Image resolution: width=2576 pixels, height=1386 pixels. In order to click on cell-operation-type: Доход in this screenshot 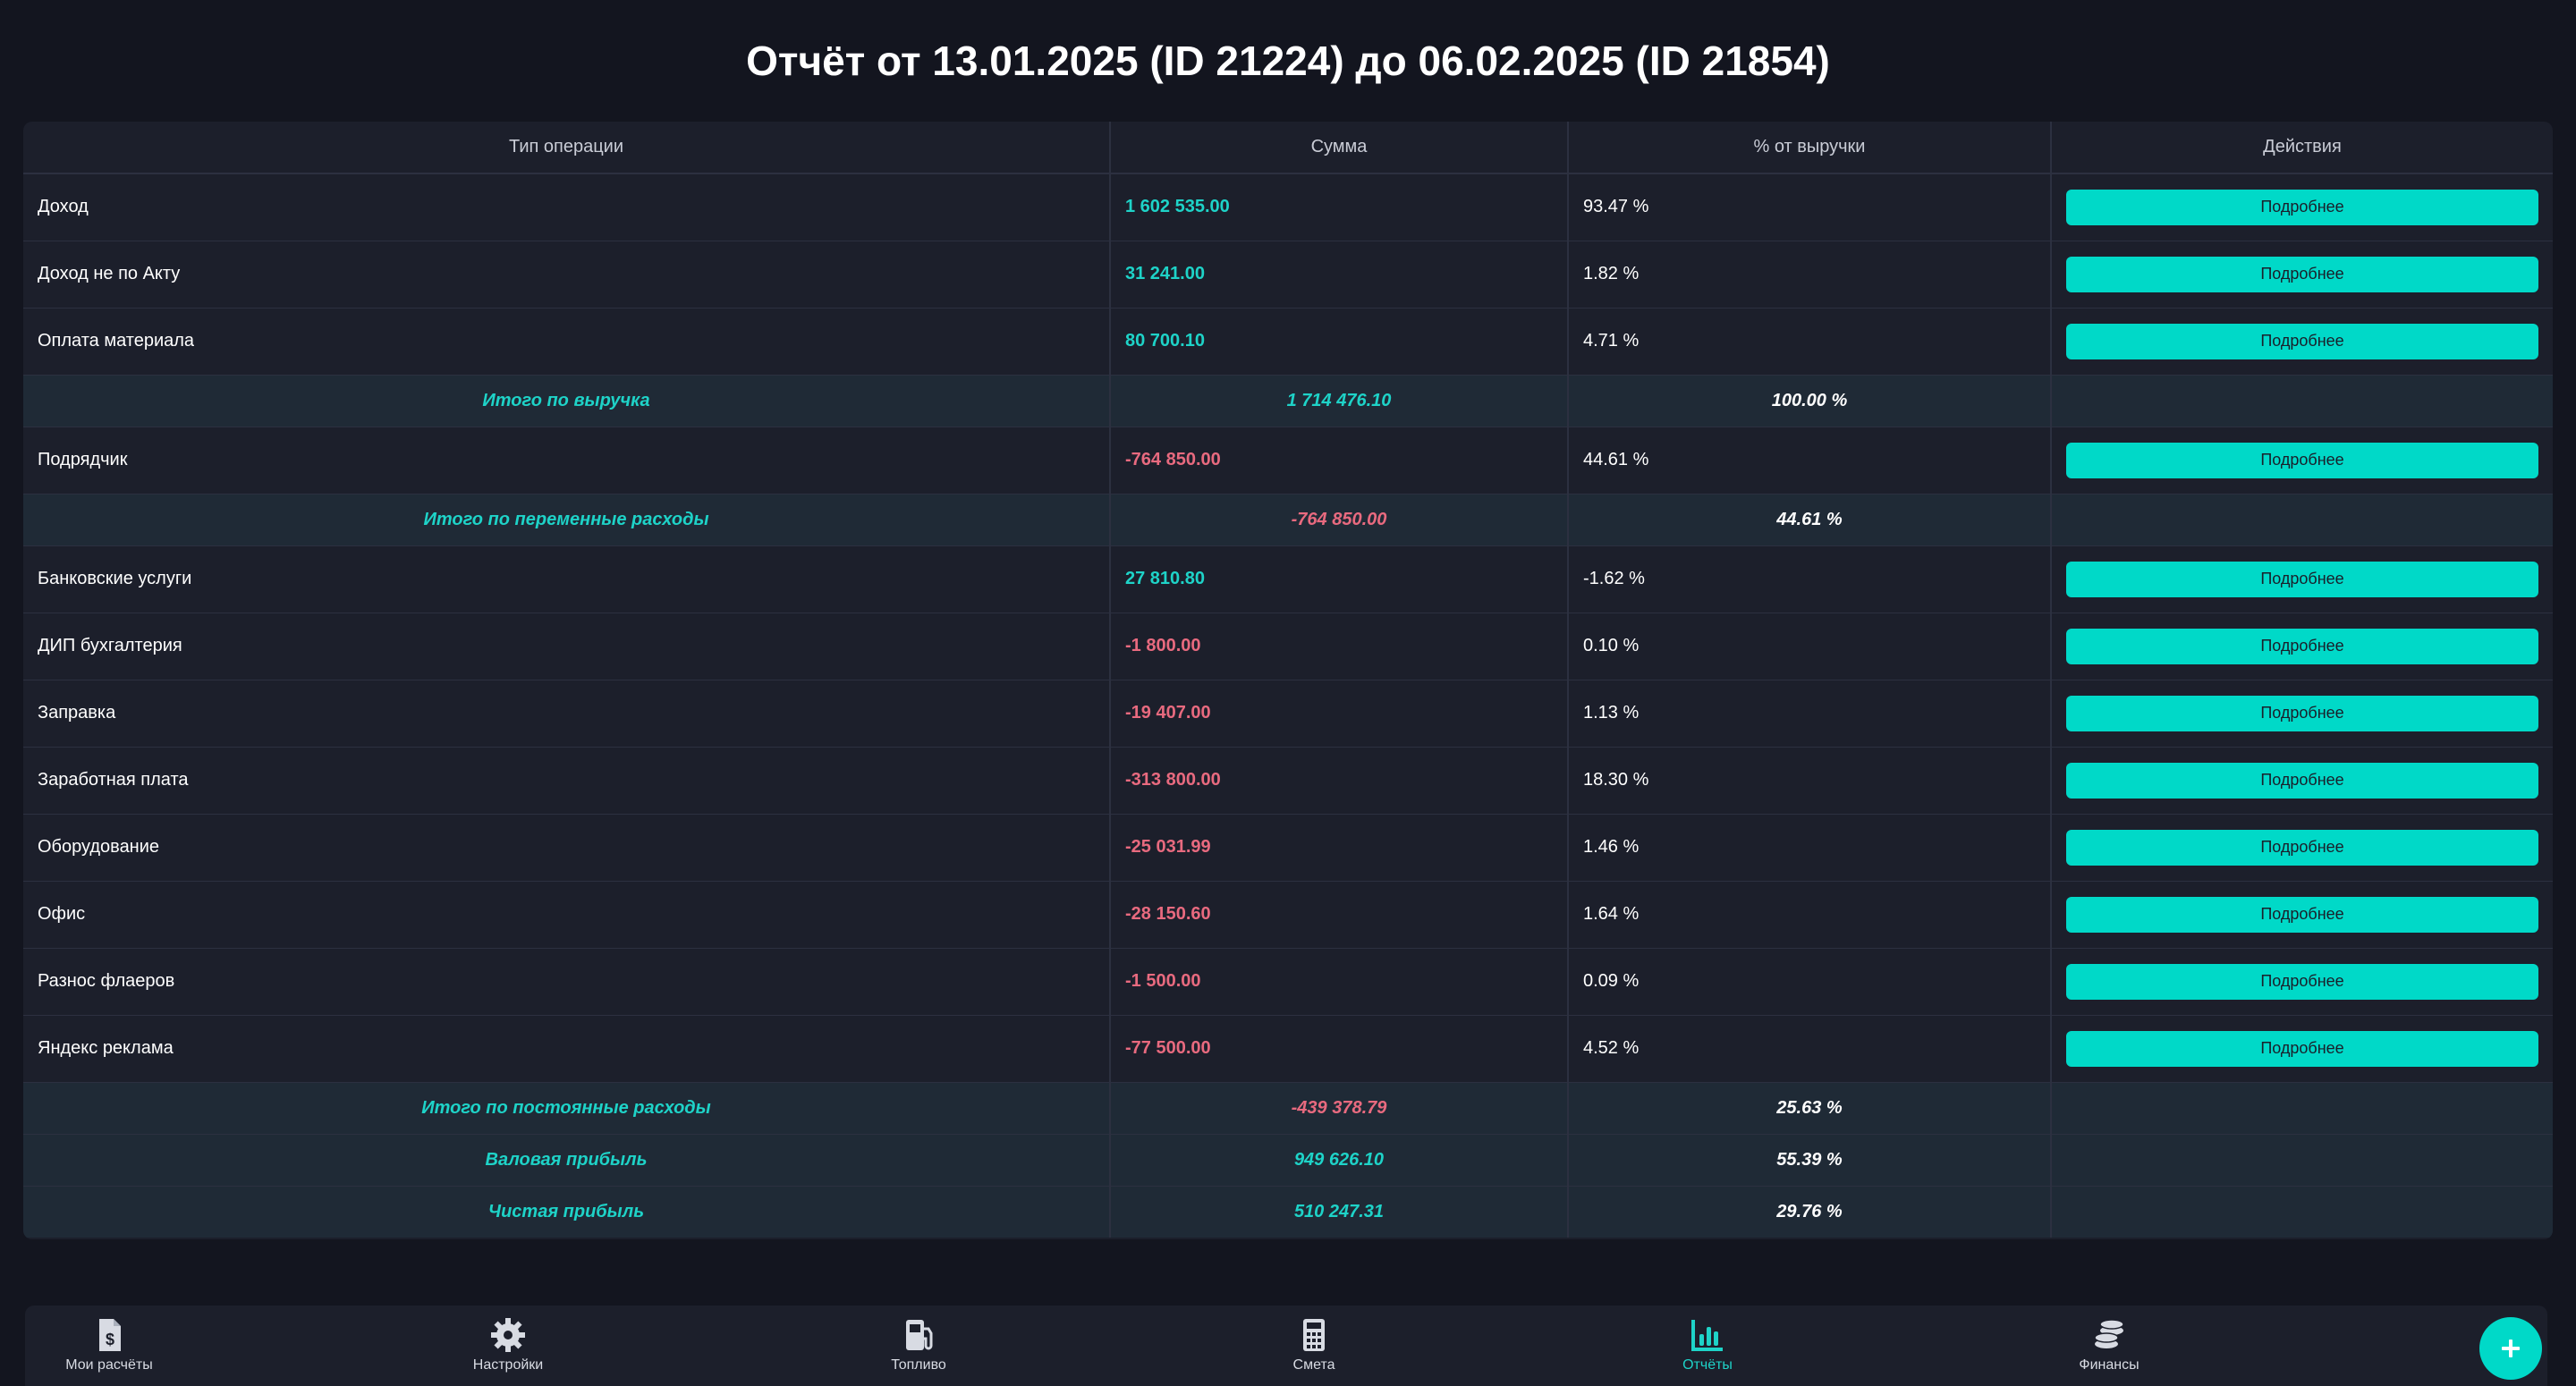, I will do `click(567, 207)`.